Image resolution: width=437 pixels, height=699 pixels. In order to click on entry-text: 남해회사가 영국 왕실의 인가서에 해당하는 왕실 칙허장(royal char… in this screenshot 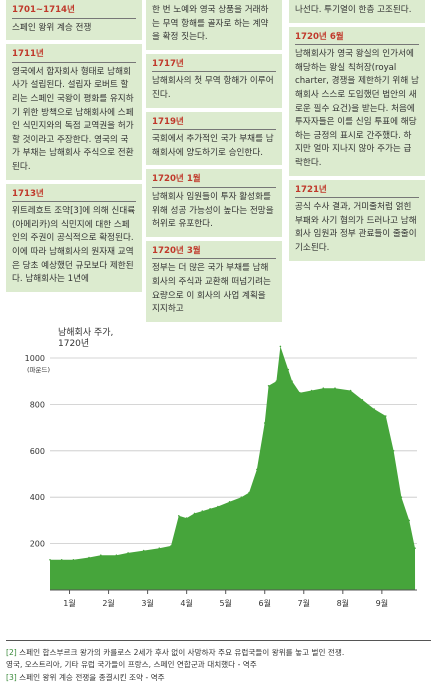, I will do `click(357, 108)`.